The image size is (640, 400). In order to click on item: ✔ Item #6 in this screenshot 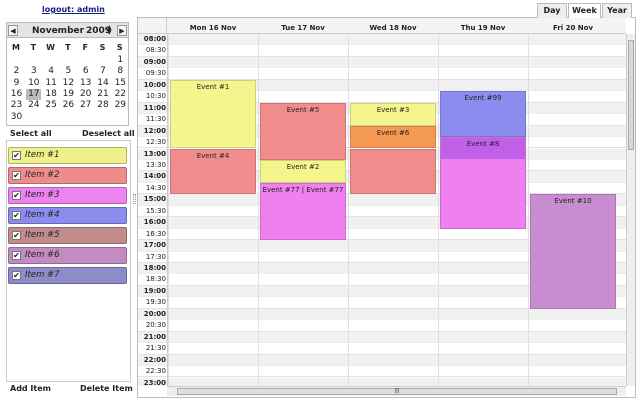, I will do `click(67, 255)`.